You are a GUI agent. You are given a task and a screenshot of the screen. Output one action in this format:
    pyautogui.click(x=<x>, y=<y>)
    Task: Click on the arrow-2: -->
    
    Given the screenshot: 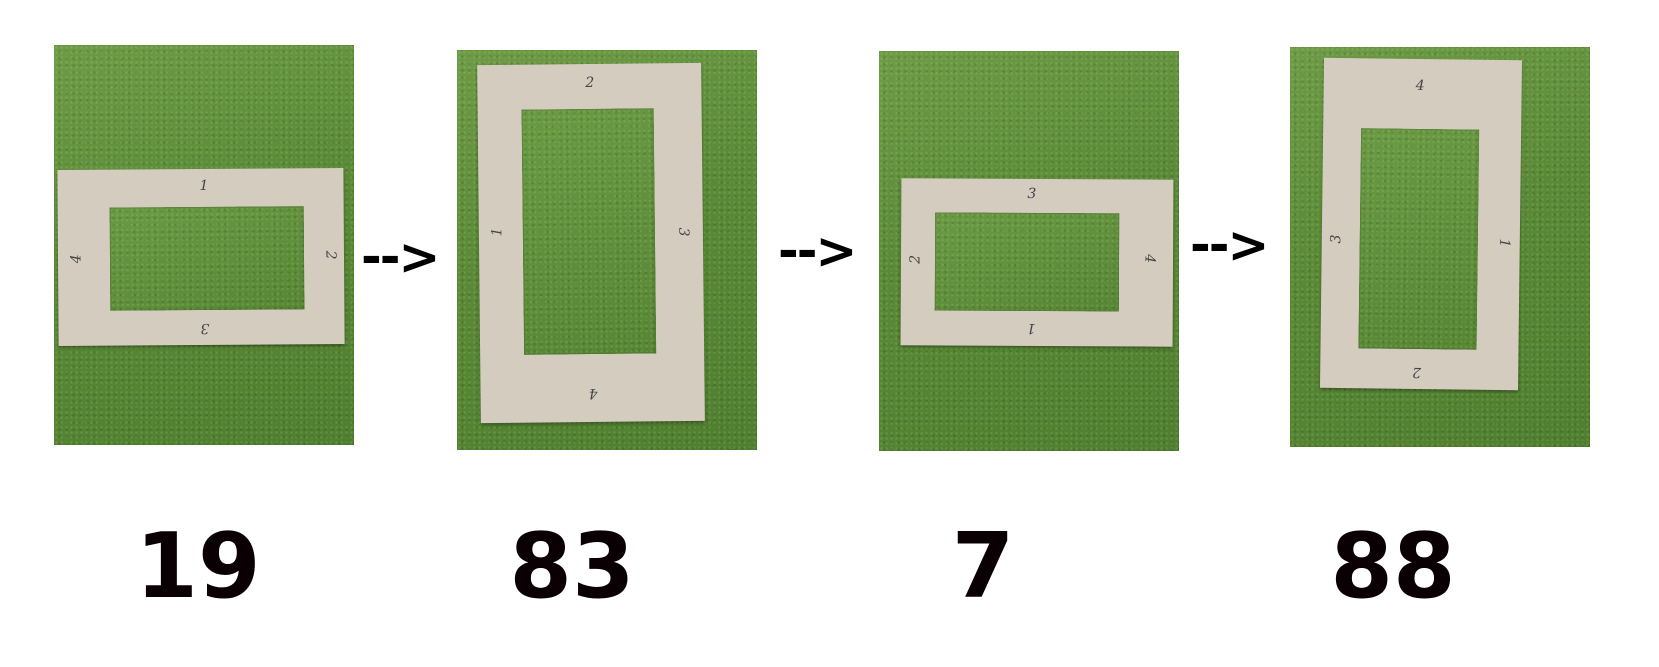 What is the action you would take?
    pyautogui.click(x=817, y=251)
    